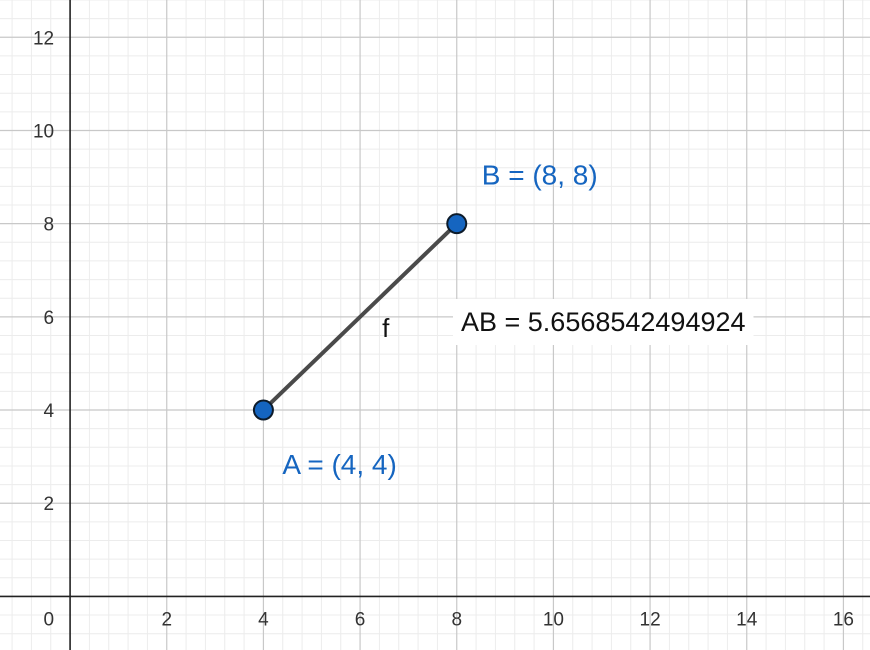  I want to click on segments, so click(360, 317).